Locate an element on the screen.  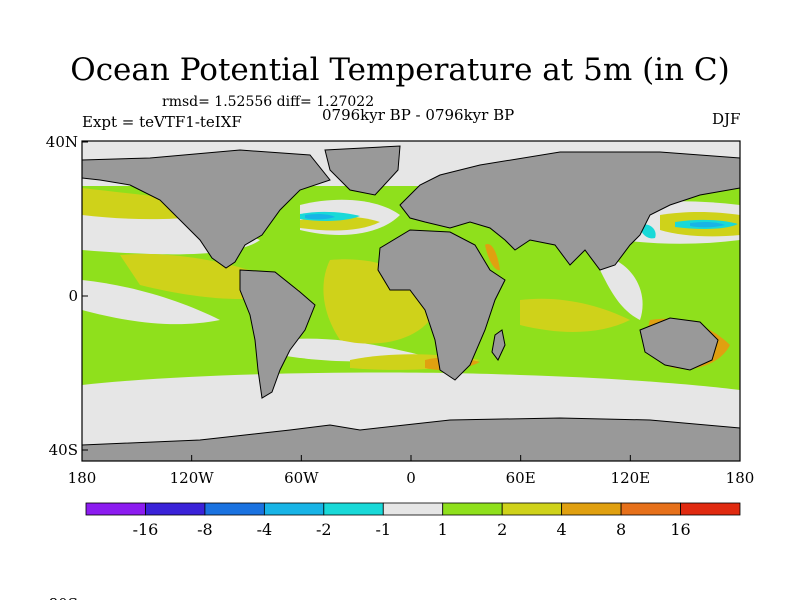
greenland is located at coordinates (362, 170).